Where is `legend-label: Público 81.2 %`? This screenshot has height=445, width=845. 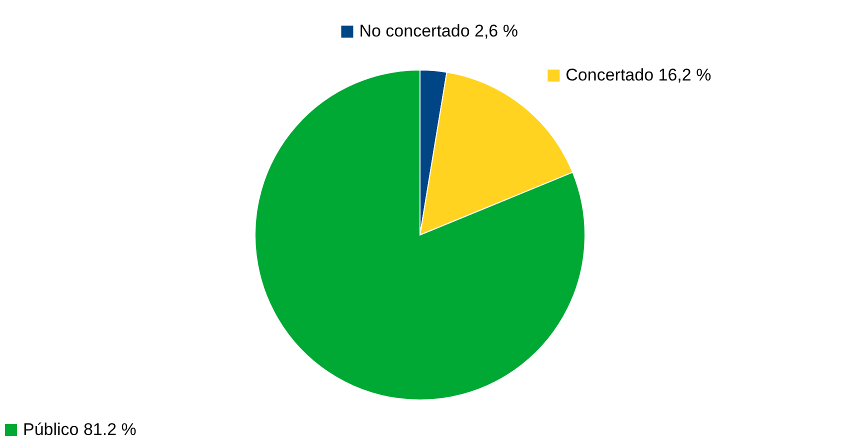 legend-label: Público 81.2 % is located at coordinates (79, 429).